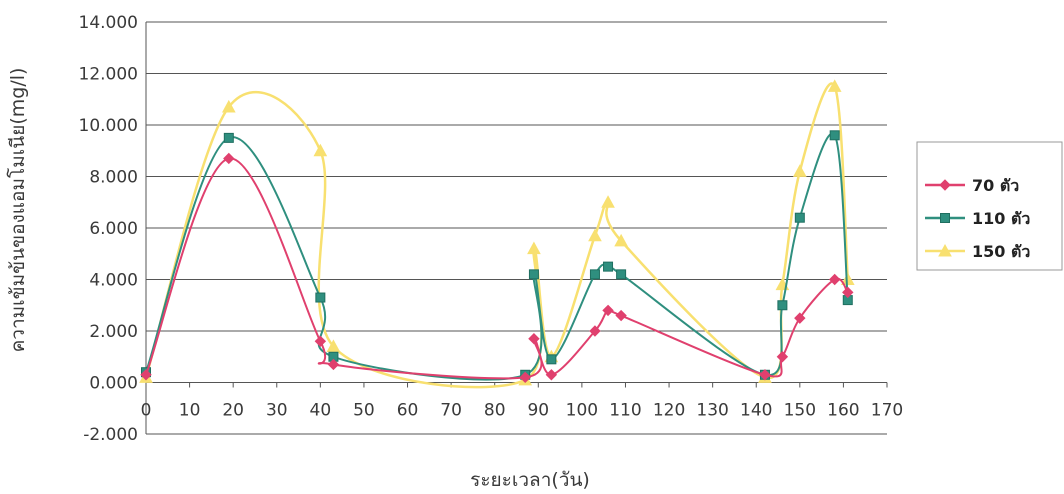  Describe the element at coordinates (887, 411) in the screenshot. I see `x-tick-label: 170` at that location.